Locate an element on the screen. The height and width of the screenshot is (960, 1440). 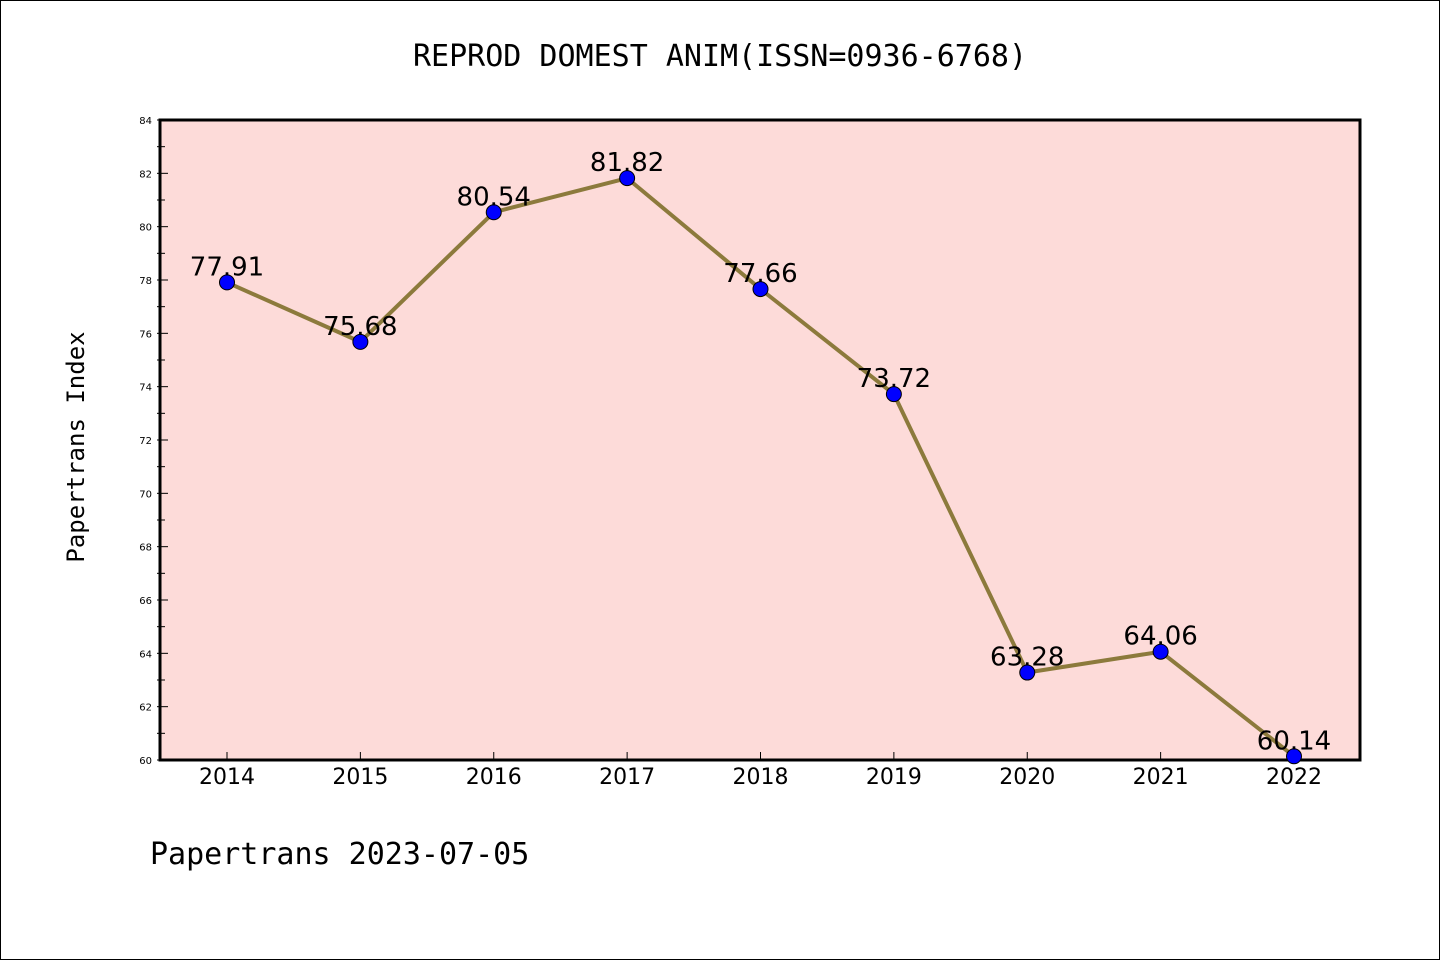
y-axis: 60 62 64 66 68 70 72 74 76 78 80 82 84 is located at coordinates (153, 441).